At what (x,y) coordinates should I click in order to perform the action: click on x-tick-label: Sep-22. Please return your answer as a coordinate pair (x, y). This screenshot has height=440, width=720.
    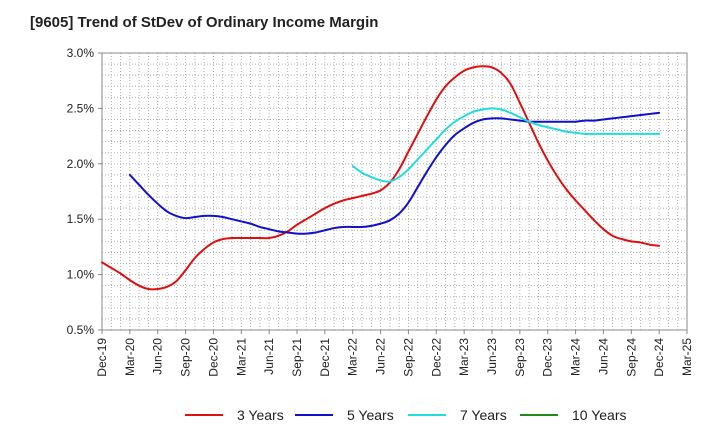
    Looking at the image, I should click on (408, 357).